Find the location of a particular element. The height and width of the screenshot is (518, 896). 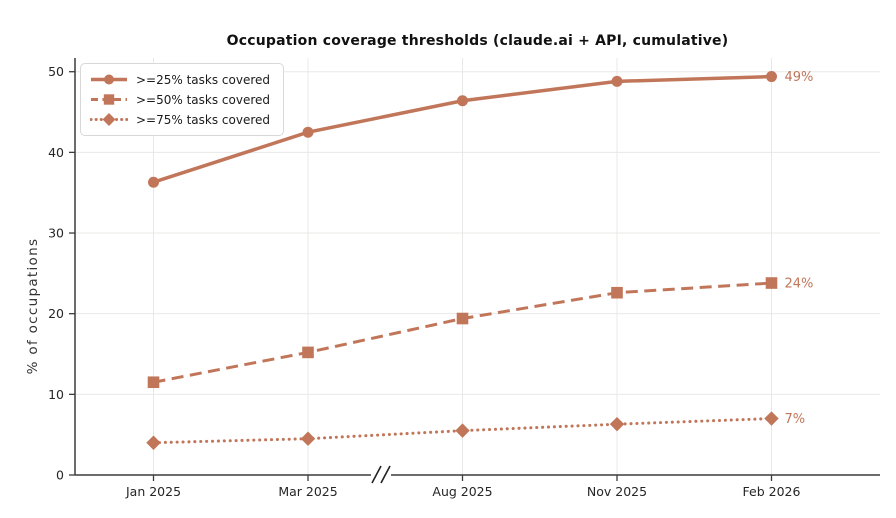

legend-item-2: >=75% tasks covered is located at coordinates (180, 119).